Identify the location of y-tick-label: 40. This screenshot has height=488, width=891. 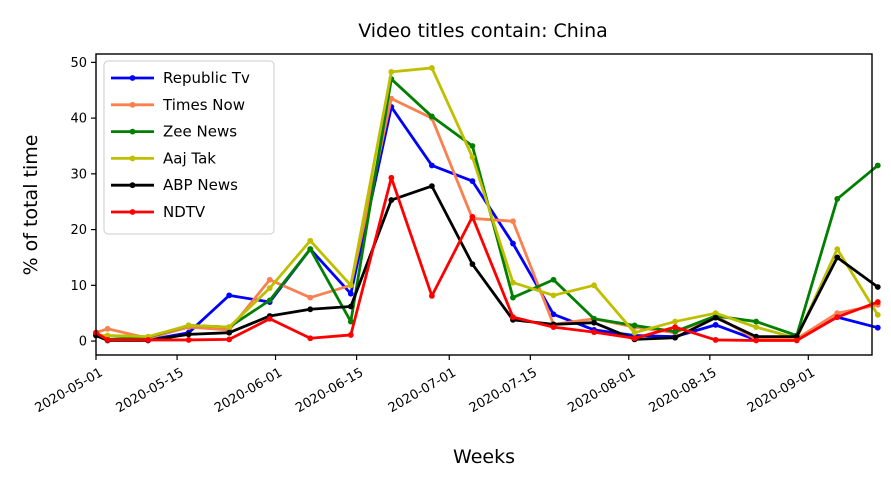
(78, 119).